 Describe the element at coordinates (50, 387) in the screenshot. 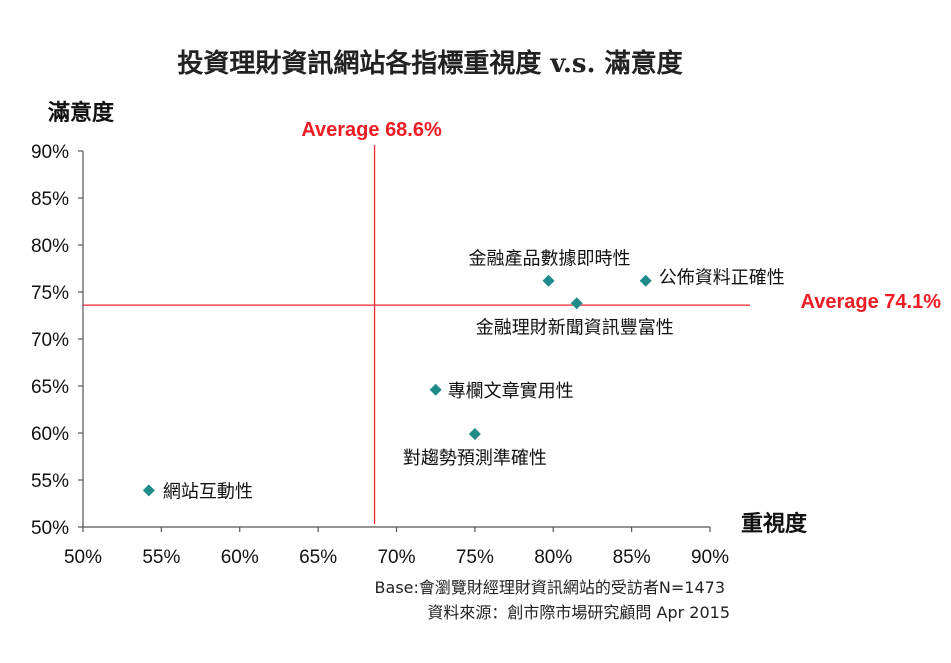

I see `y-tick-label: 65%` at that location.